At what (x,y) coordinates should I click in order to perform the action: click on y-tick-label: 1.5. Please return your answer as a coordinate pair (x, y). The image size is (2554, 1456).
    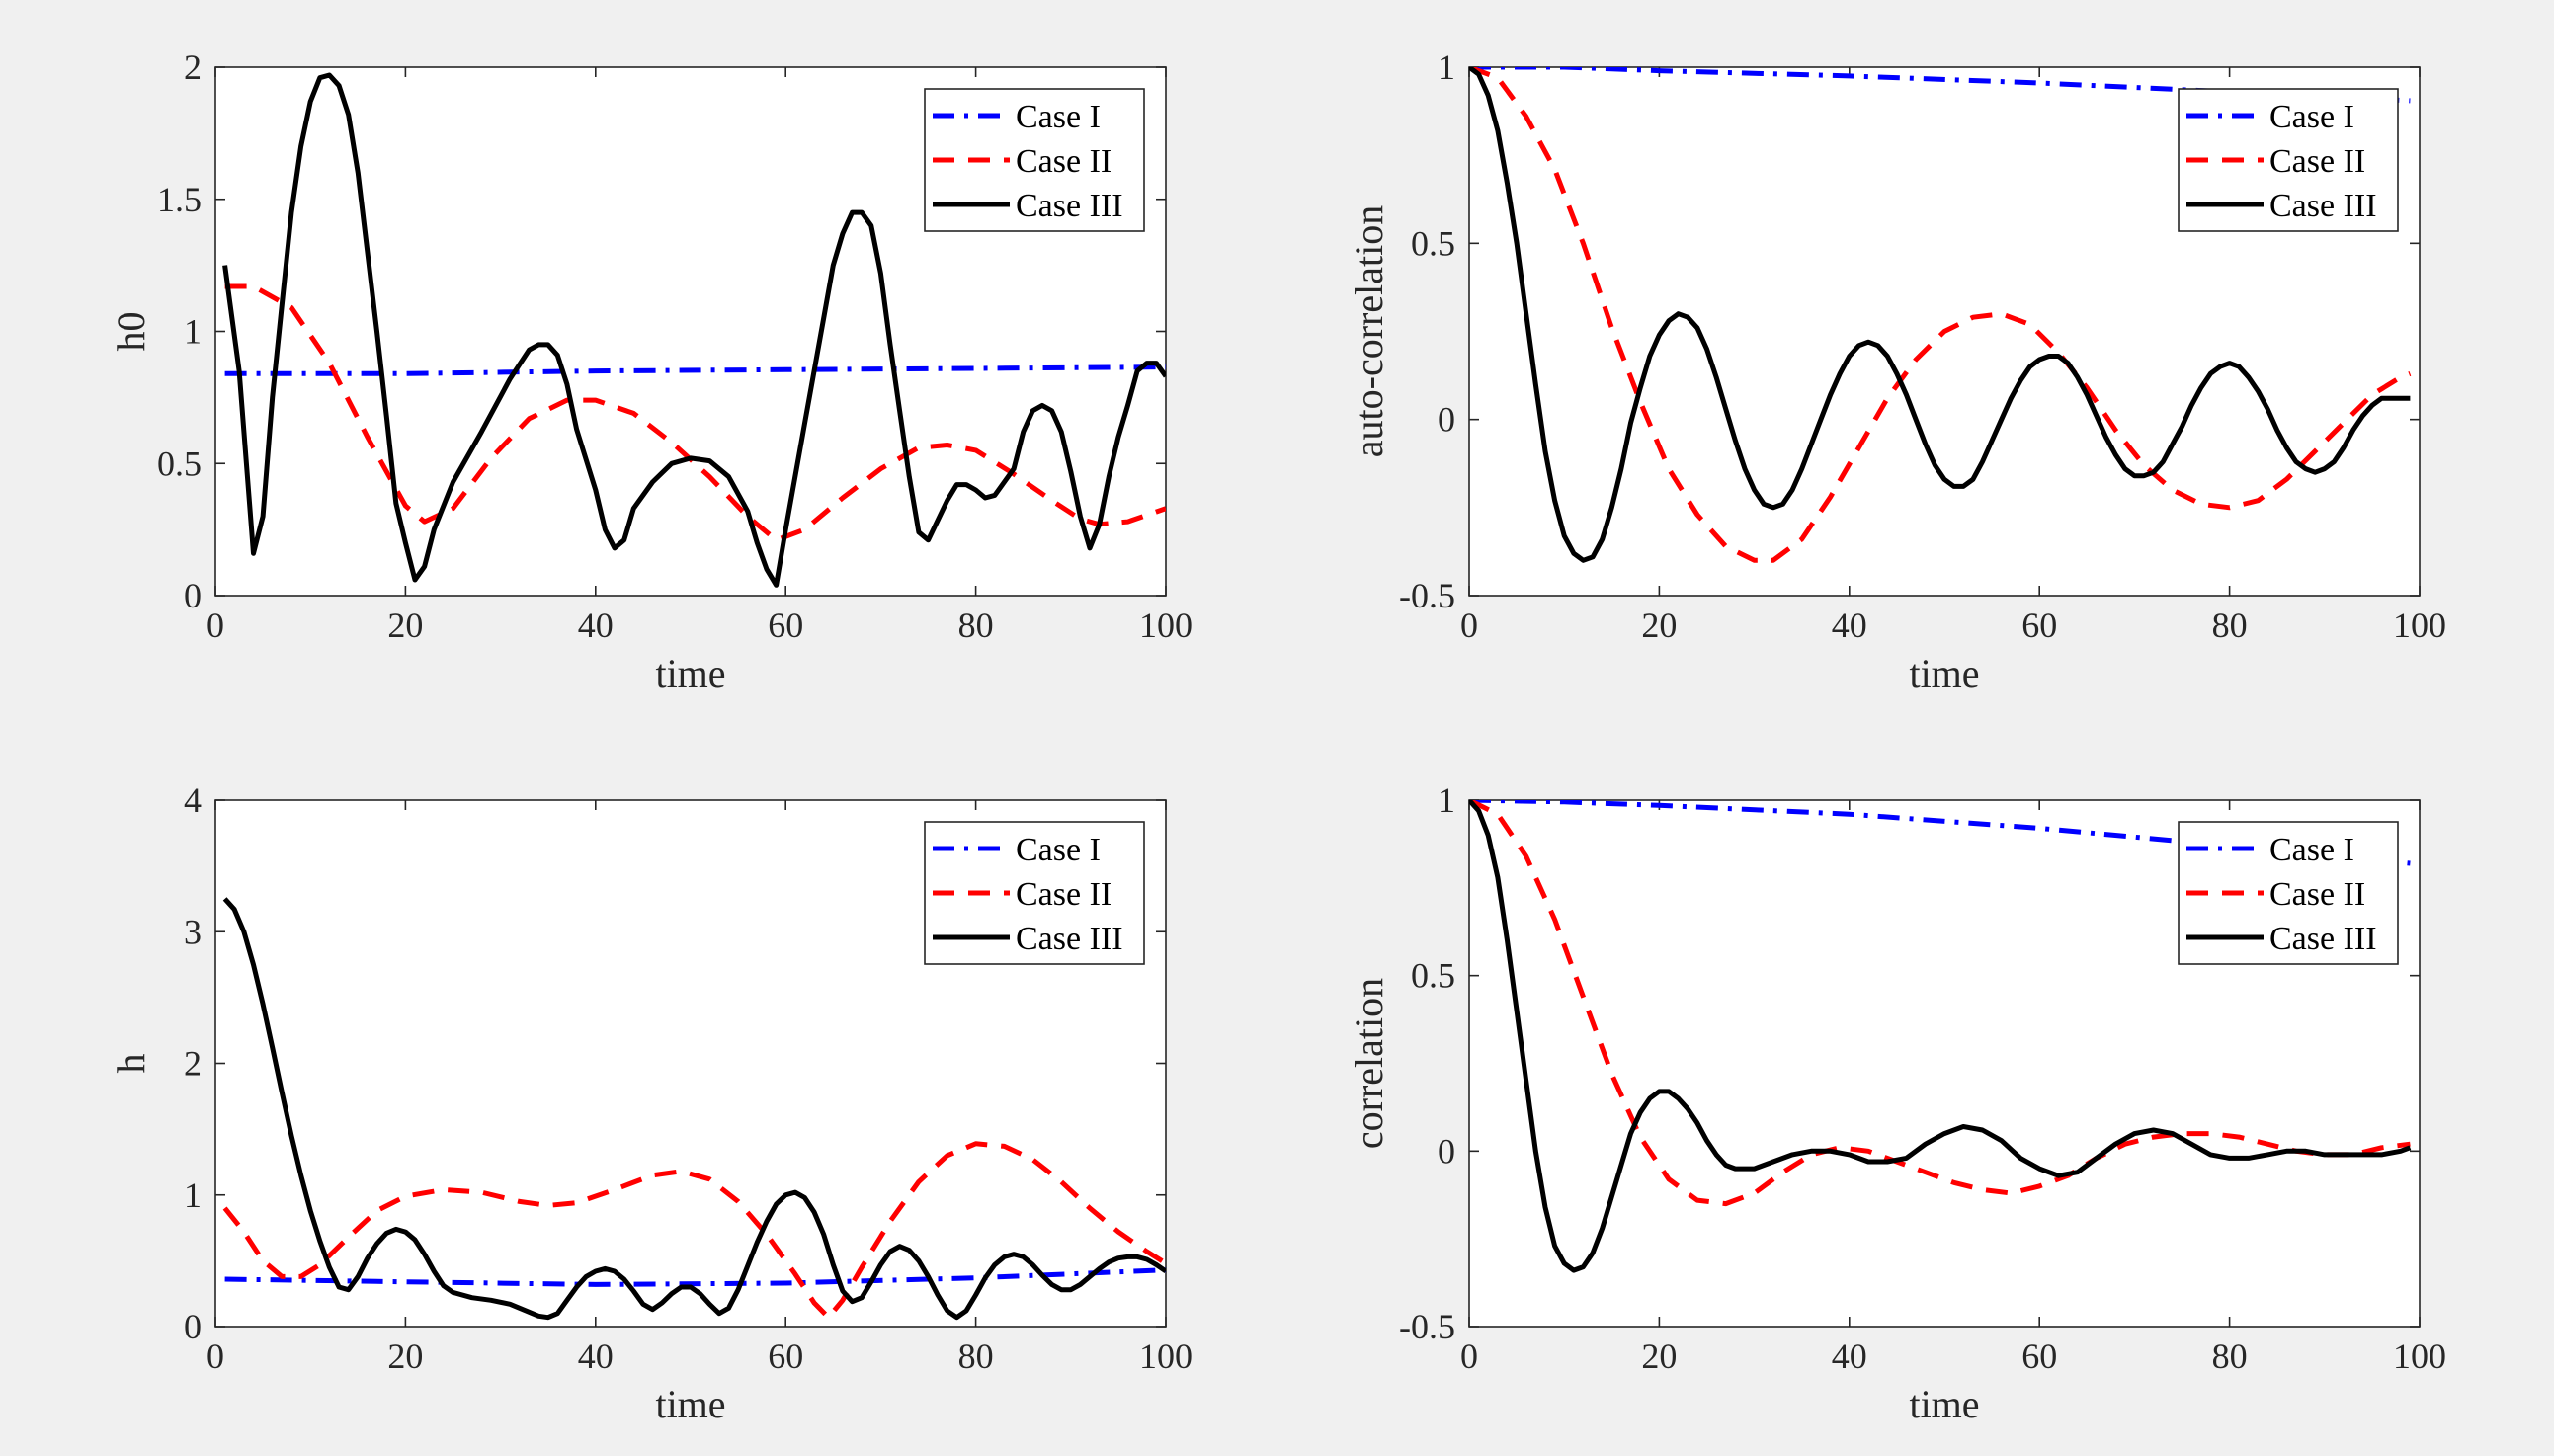
    Looking at the image, I should click on (179, 199).